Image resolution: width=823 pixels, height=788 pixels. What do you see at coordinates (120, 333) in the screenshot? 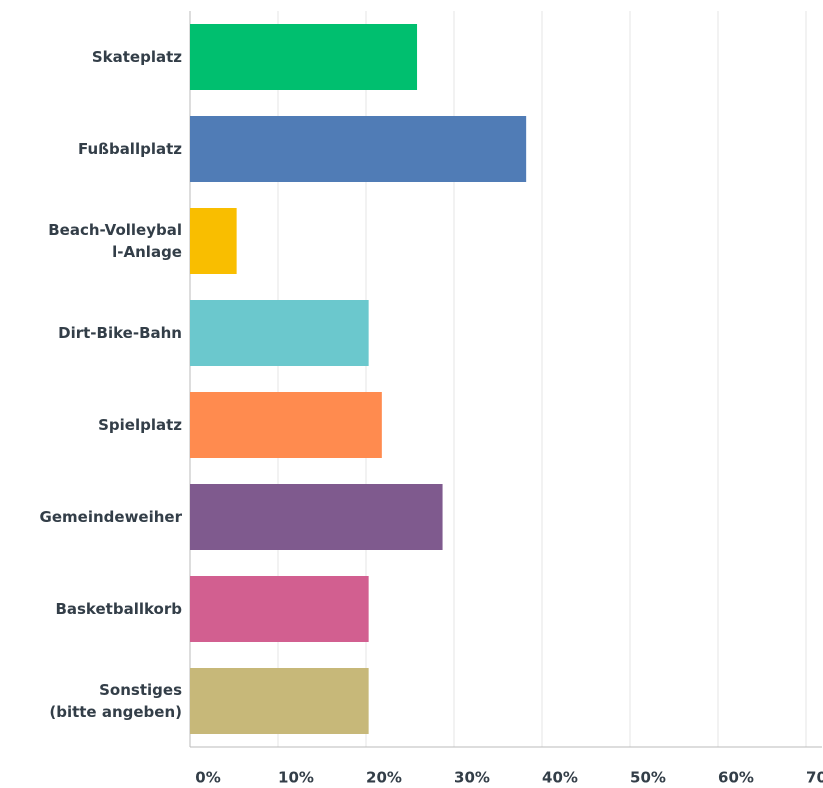
I see `category-label: Dirt-Bike-Bahn` at bounding box center [120, 333].